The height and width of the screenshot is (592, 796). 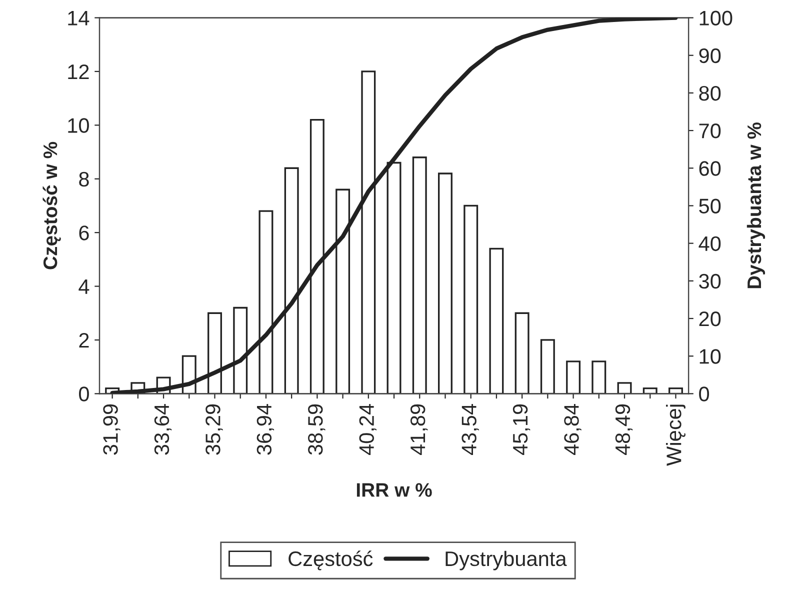 What do you see at coordinates (676, 435) in the screenshot?
I see `x-tick-label: Więcej` at bounding box center [676, 435].